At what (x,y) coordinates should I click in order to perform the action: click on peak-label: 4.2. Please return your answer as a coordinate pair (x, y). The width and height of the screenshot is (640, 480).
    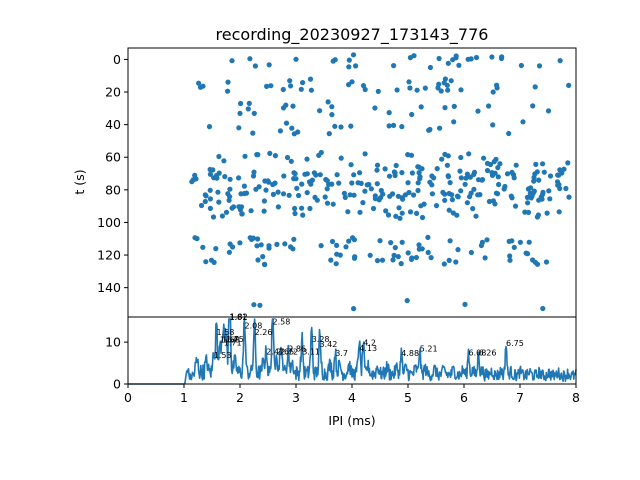
    Looking at the image, I should click on (369, 343).